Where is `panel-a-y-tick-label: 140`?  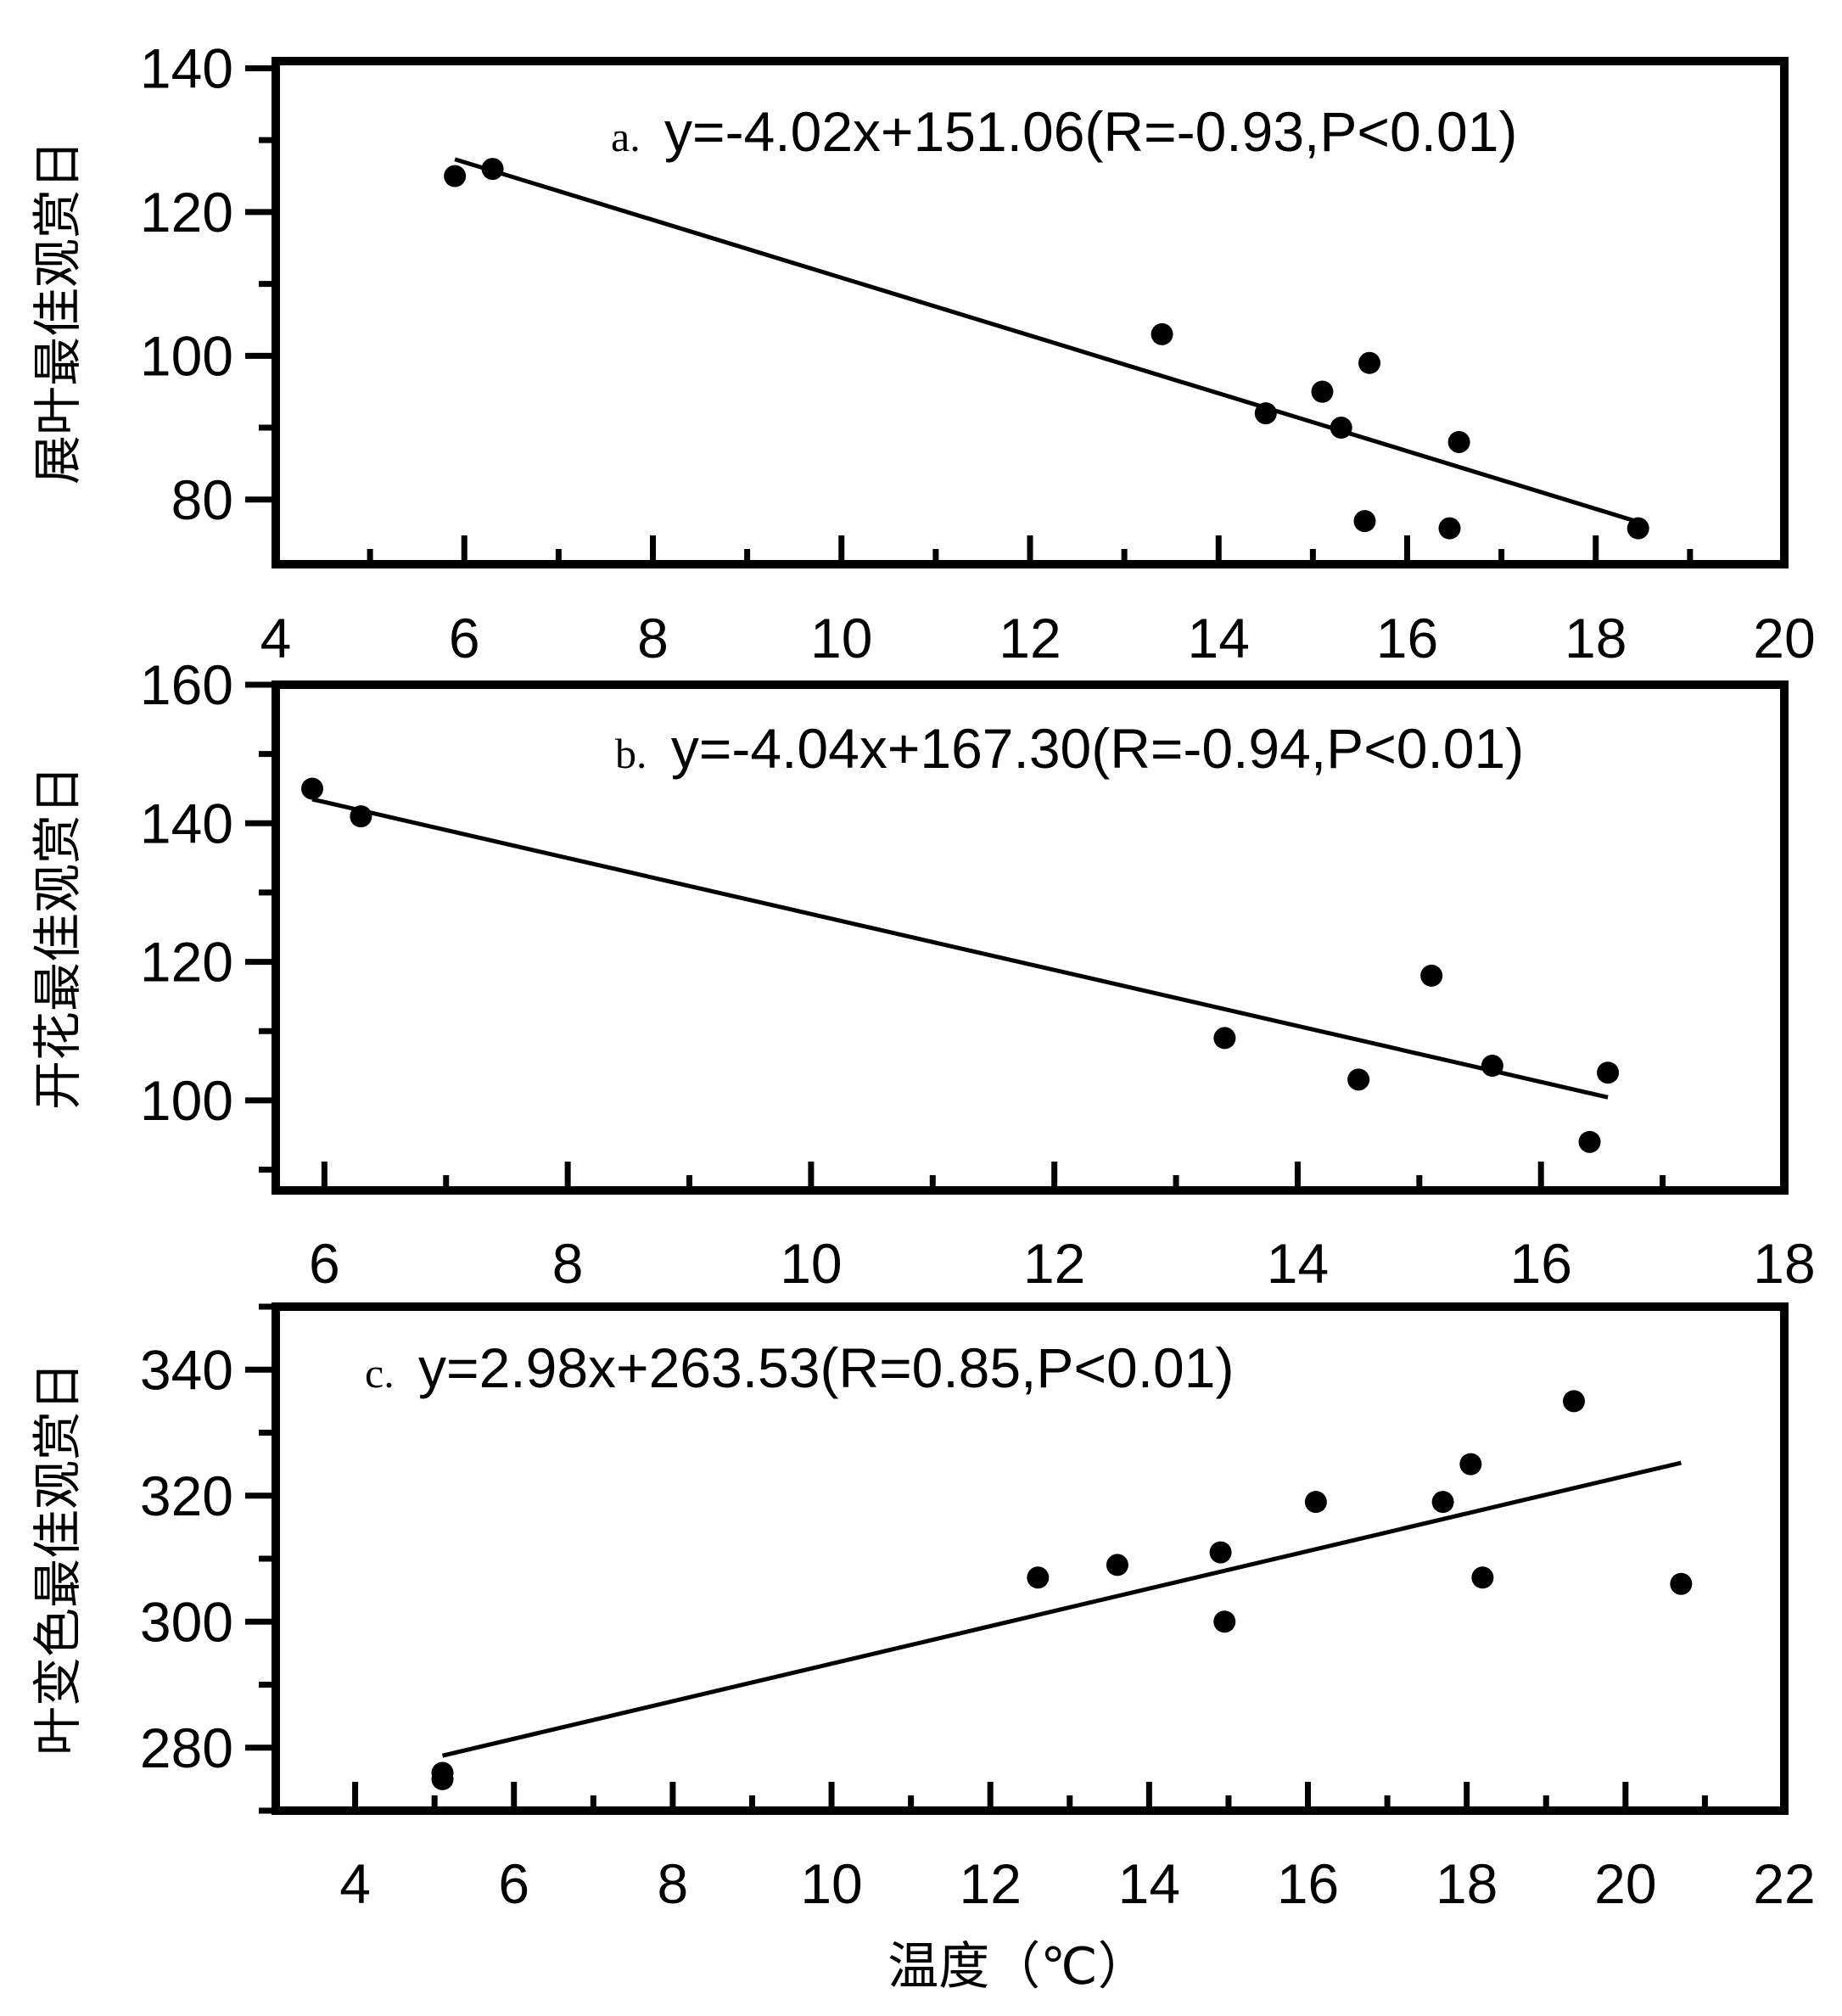
panel-a-y-tick-label: 140 is located at coordinates (186, 67).